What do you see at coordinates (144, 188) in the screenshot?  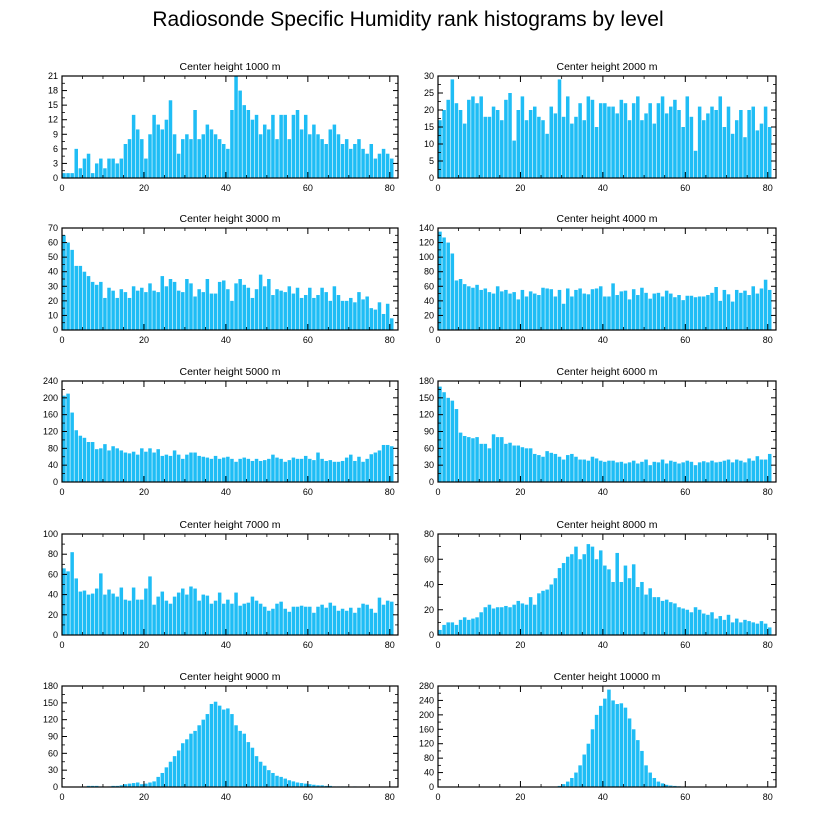 I see `x-tick-label: 20` at bounding box center [144, 188].